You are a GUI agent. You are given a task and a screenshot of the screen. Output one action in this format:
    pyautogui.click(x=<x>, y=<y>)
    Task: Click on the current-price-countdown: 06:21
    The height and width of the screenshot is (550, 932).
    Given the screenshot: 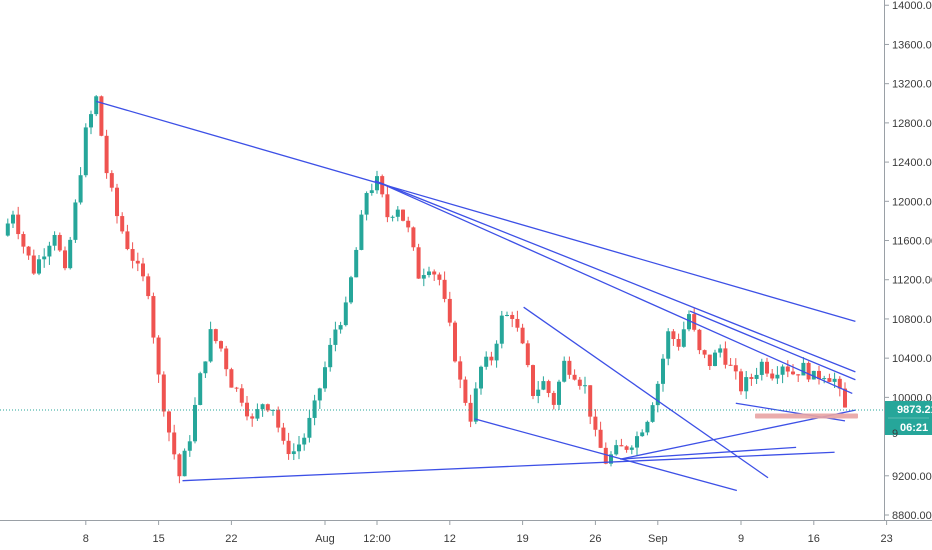 What is the action you would take?
    pyautogui.click(x=914, y=428)
    